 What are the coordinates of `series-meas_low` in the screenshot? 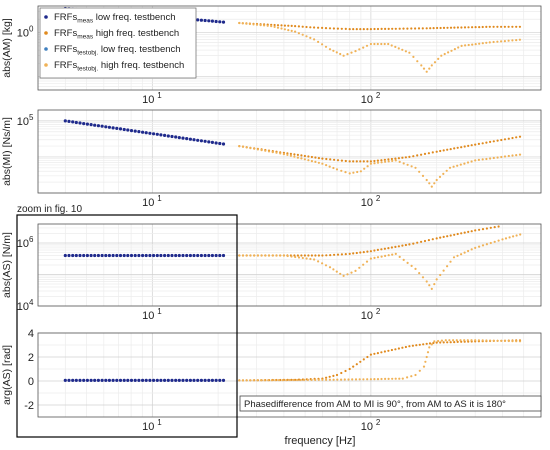 It's located at (144, 132).